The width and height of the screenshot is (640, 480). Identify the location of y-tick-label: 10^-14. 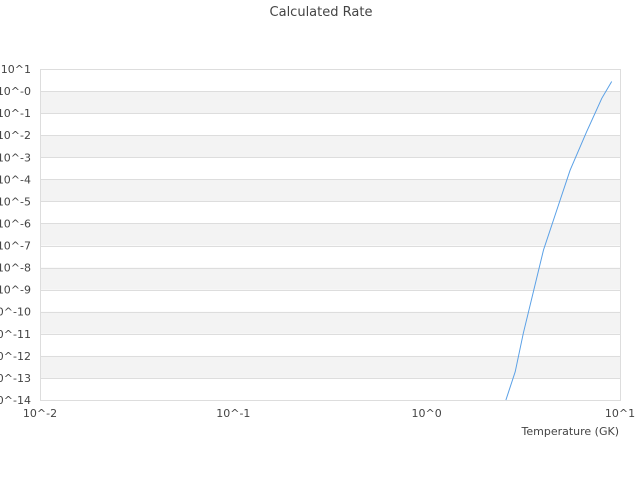
(15, 400).